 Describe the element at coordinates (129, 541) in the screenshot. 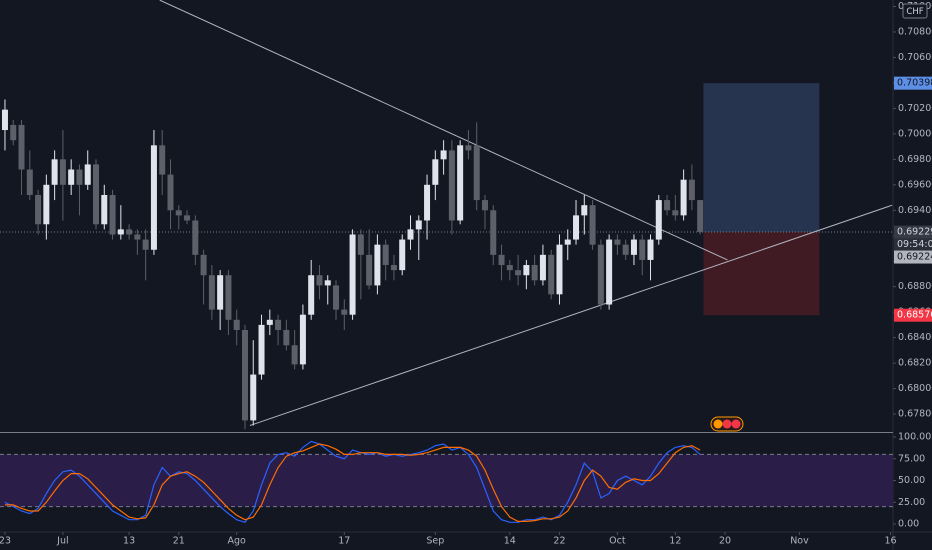

I see `x-tick-label: 13` at that location.